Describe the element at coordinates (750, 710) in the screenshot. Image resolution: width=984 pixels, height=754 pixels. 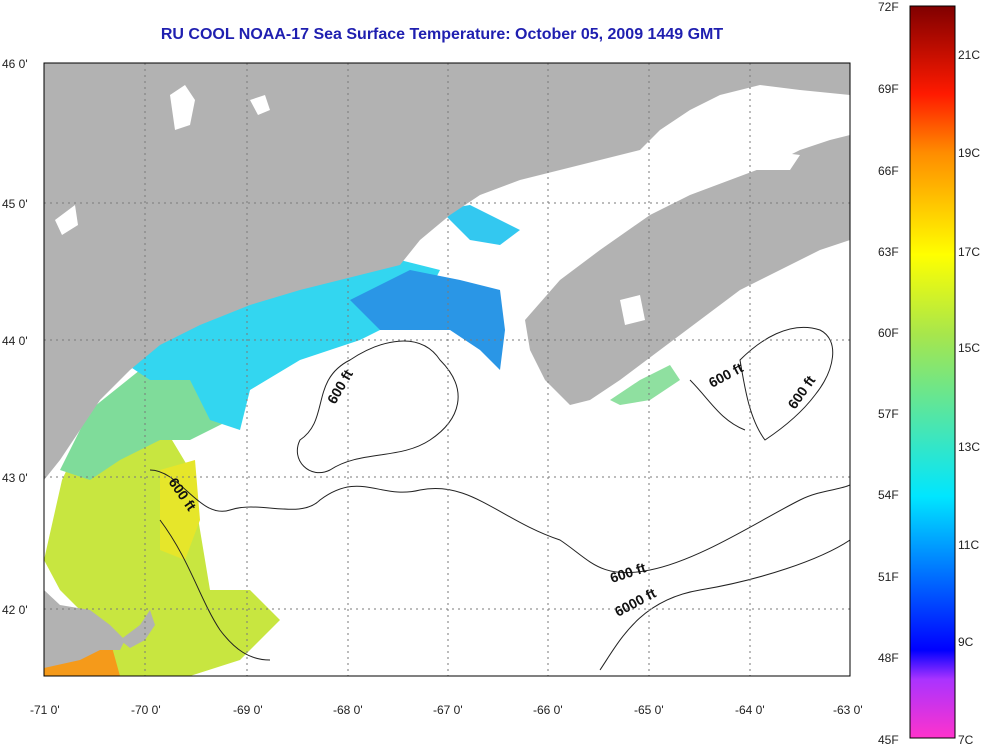
I see `lon-tick-label: -64 0'` at that location.